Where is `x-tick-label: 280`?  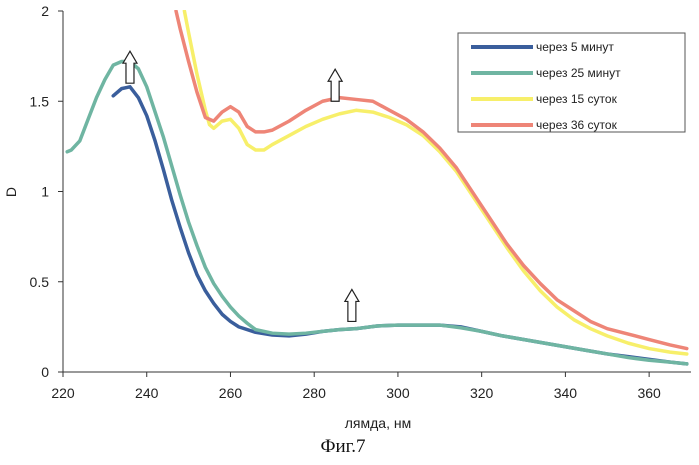 x-tick-label: 280 is located at coordinates (315, 393).